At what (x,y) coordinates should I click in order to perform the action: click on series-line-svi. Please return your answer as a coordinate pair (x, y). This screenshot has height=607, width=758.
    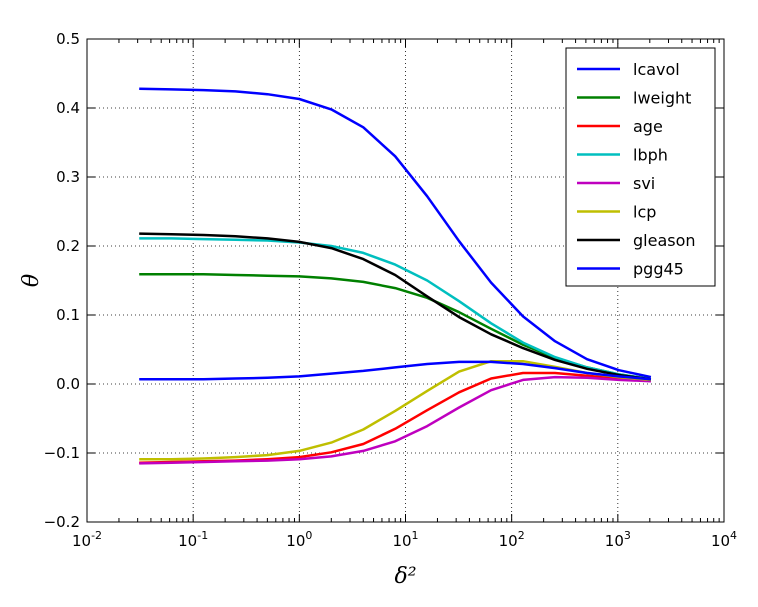
    Looking at the image, I should click on (395, 420).